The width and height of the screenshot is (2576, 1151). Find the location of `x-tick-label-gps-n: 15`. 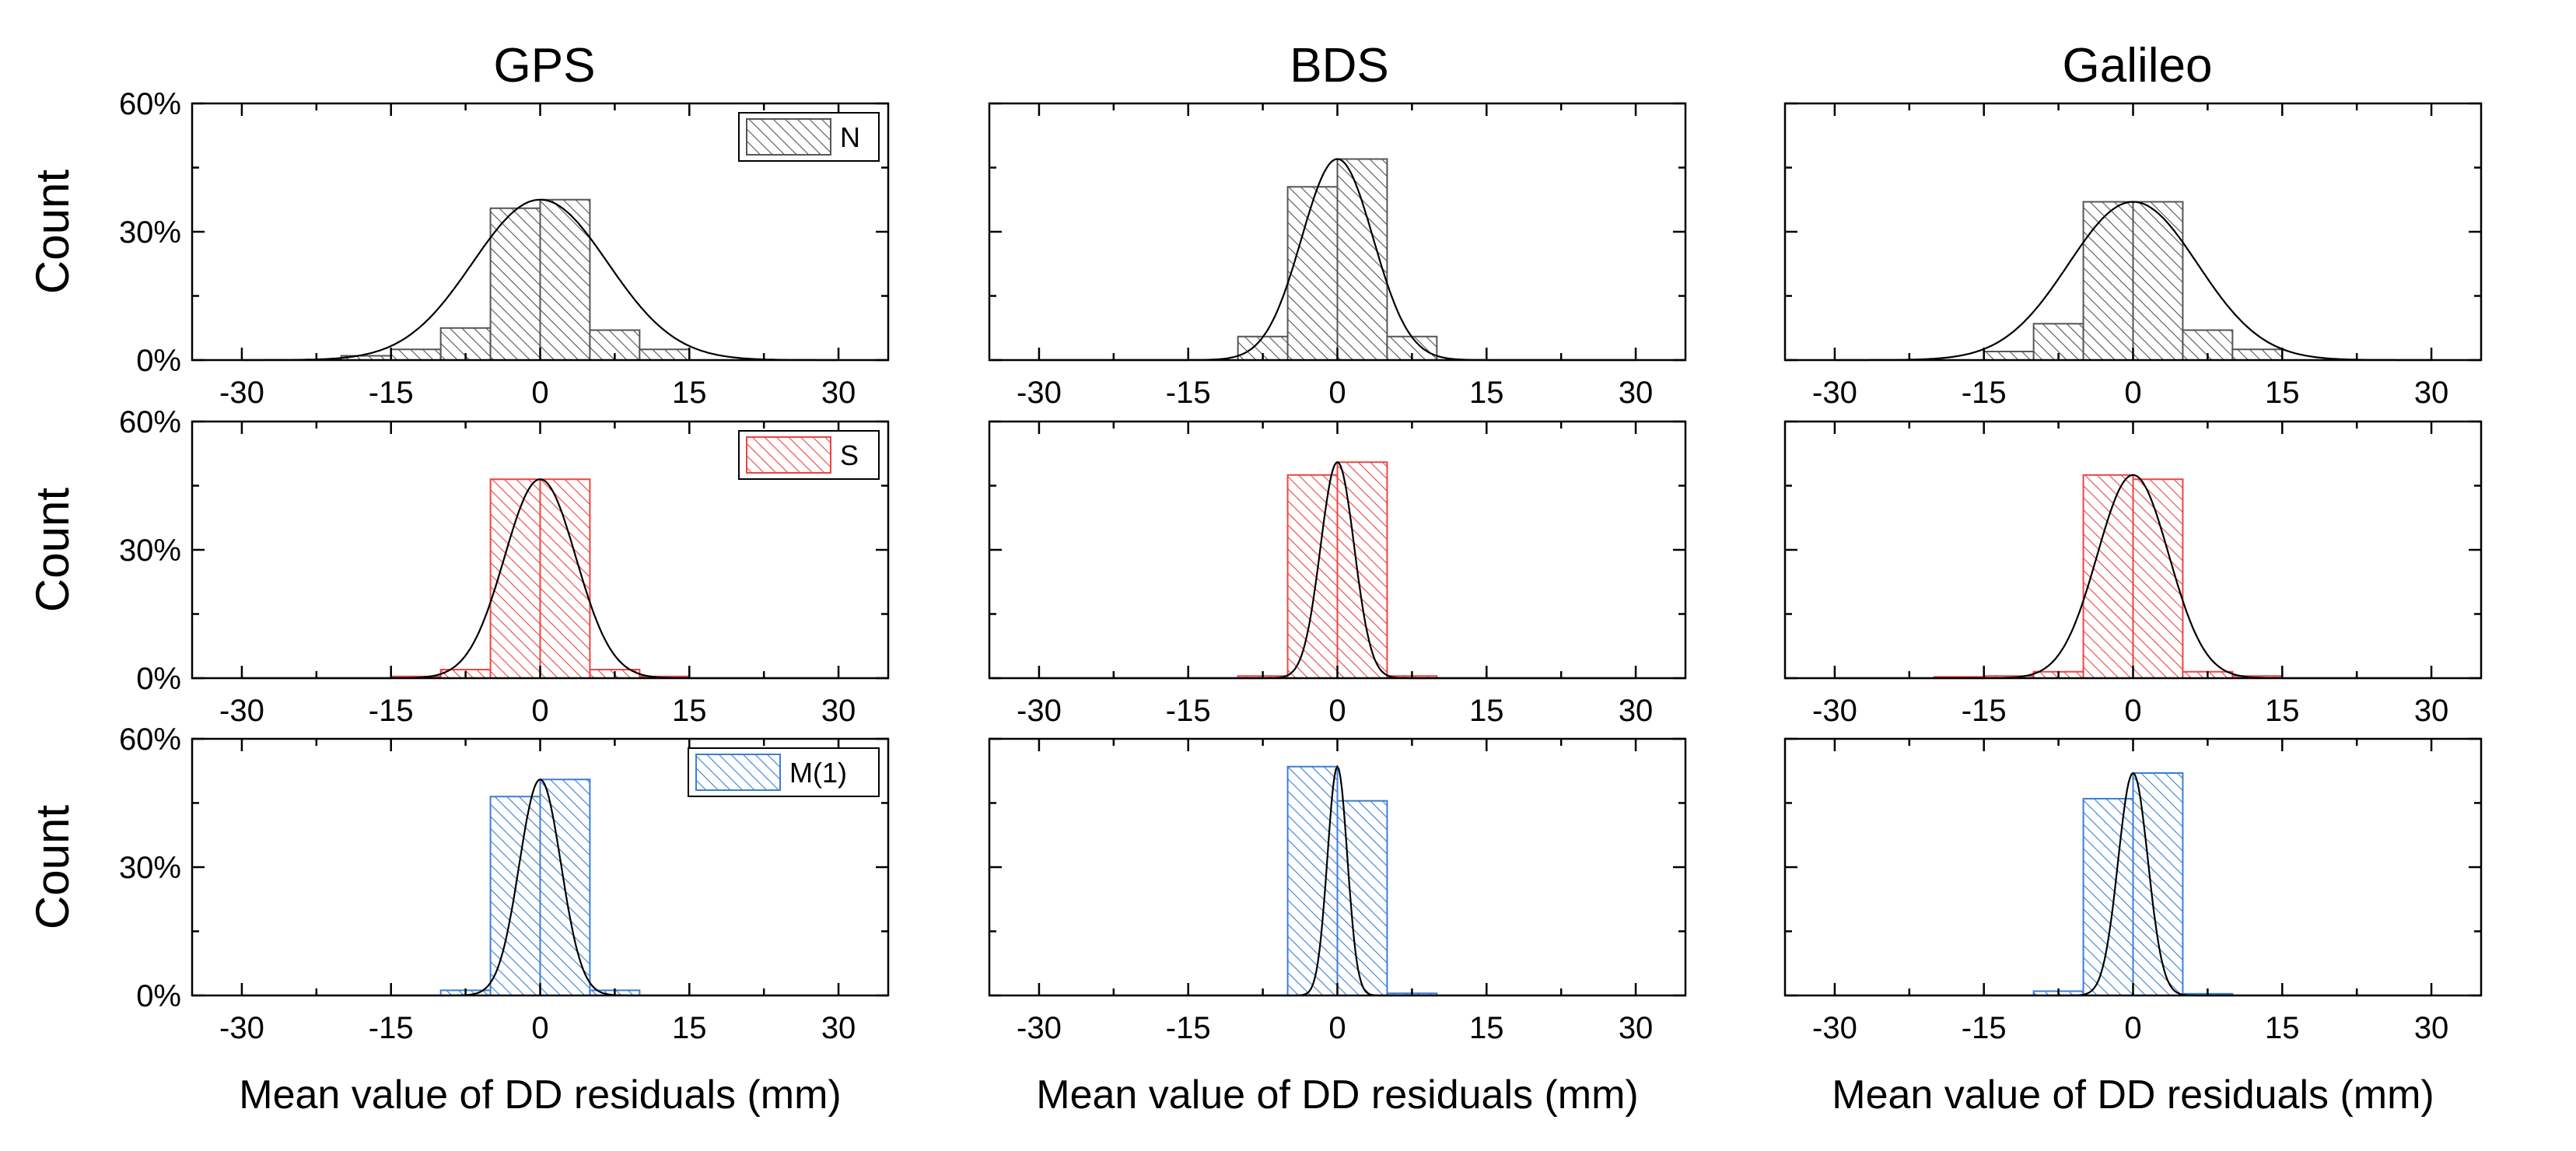

x-tick-label-gps-n: 15 is located at coordinates (690, 393).